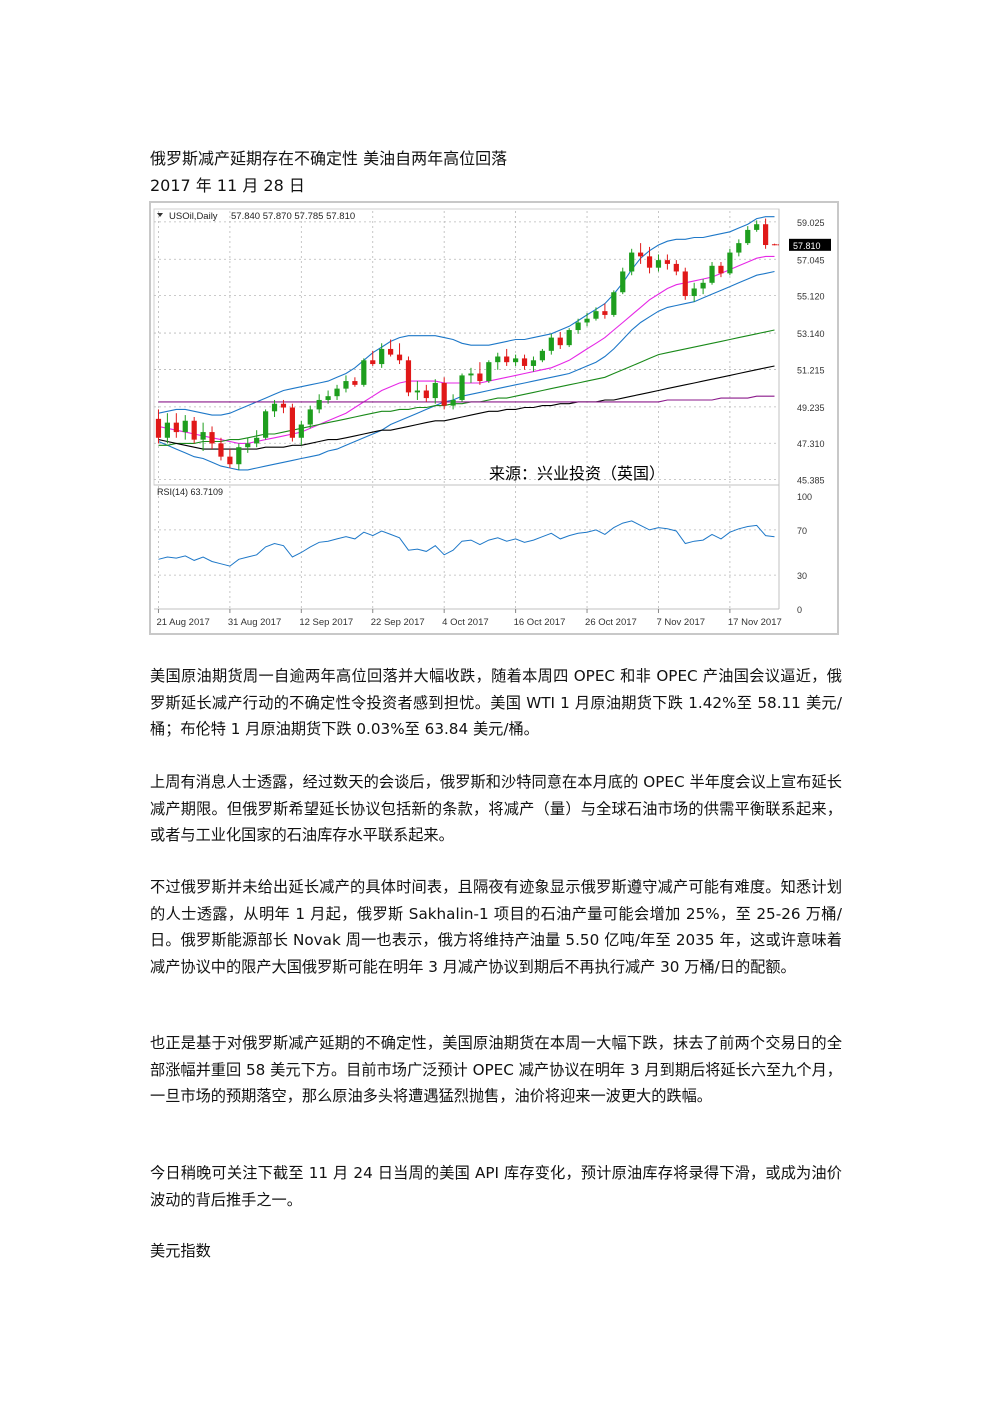 The width and height of the screenshot is (992, 1403). Describe the element at coordinates (577, 473) in the screenshot. I see `source-watermark: 来源：兴业投资（英国）` at that location.